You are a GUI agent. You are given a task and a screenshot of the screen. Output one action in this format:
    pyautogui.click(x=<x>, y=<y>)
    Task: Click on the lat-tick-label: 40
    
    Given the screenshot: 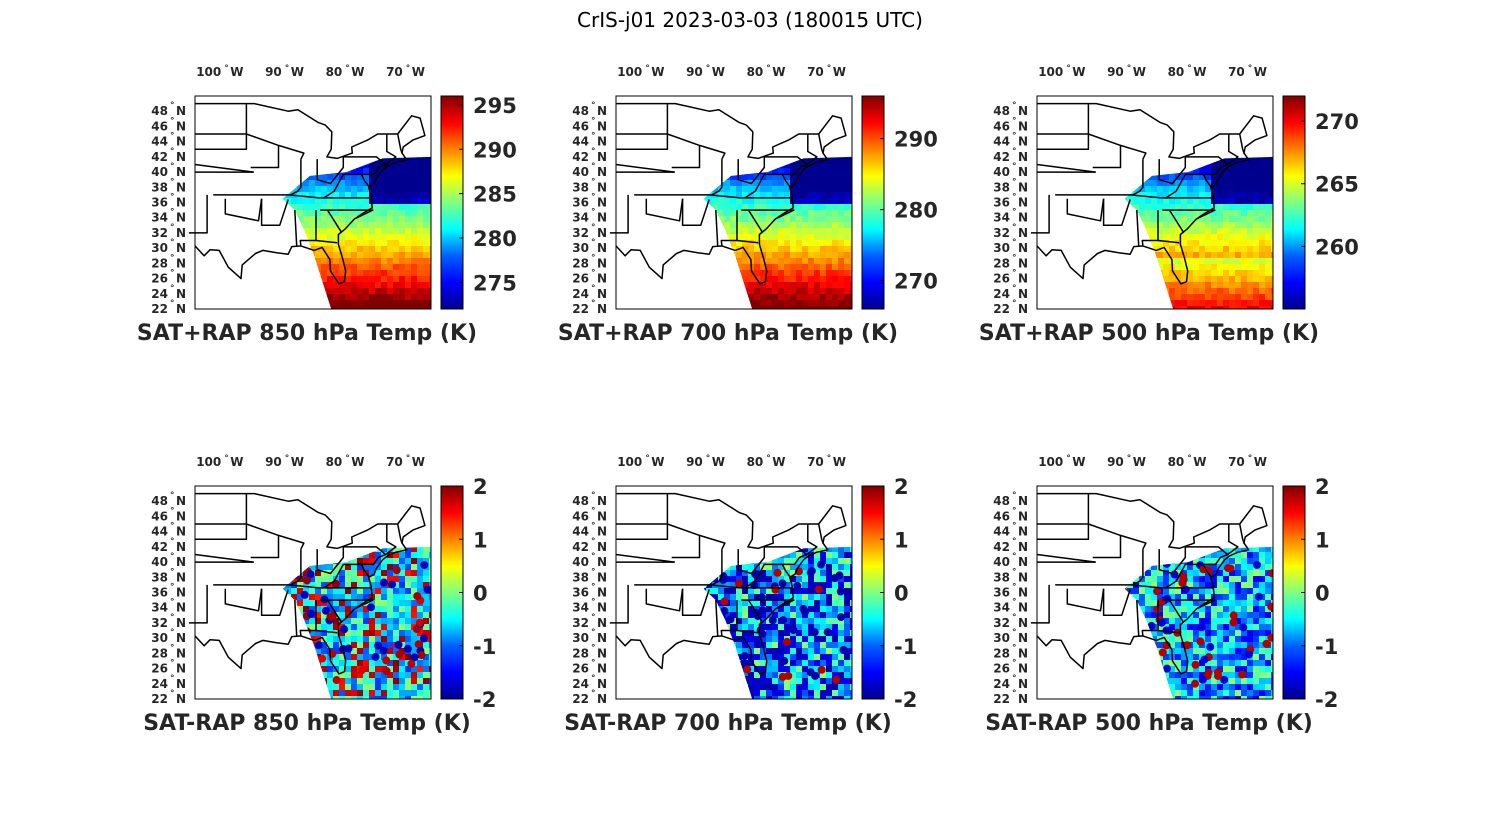 What is the action you would take?
    pyautogui.click(x=580, y=172)
    